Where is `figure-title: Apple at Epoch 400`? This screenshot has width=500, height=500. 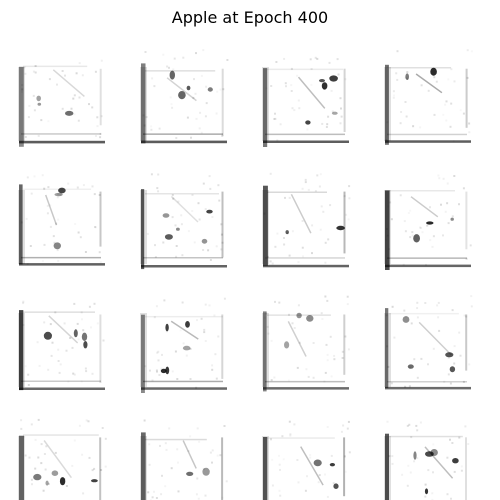 figure-title: Apple at Epoch 400 is located at coordinates (250, 17).